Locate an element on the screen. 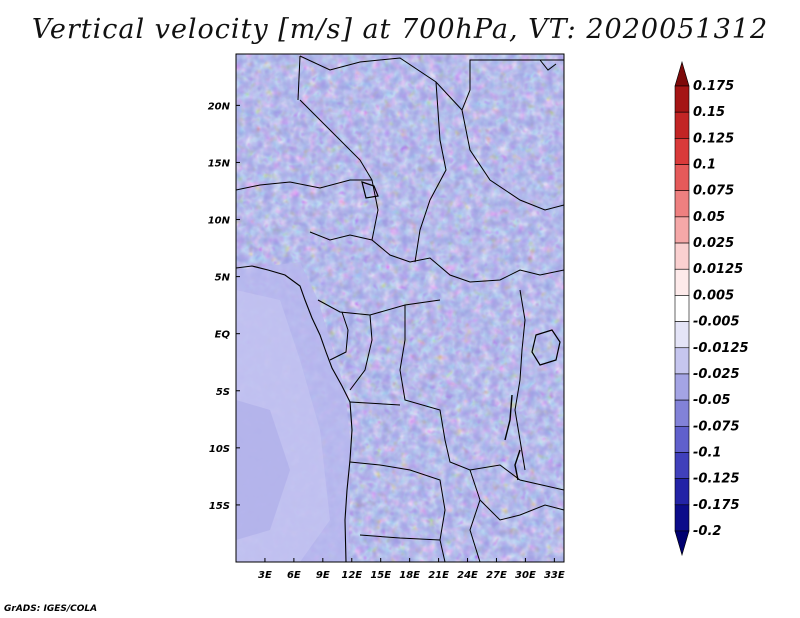 The width and height of the screenshot is (800, 618). colorbar-label: 0.075 is located at coordinates (713, 191).